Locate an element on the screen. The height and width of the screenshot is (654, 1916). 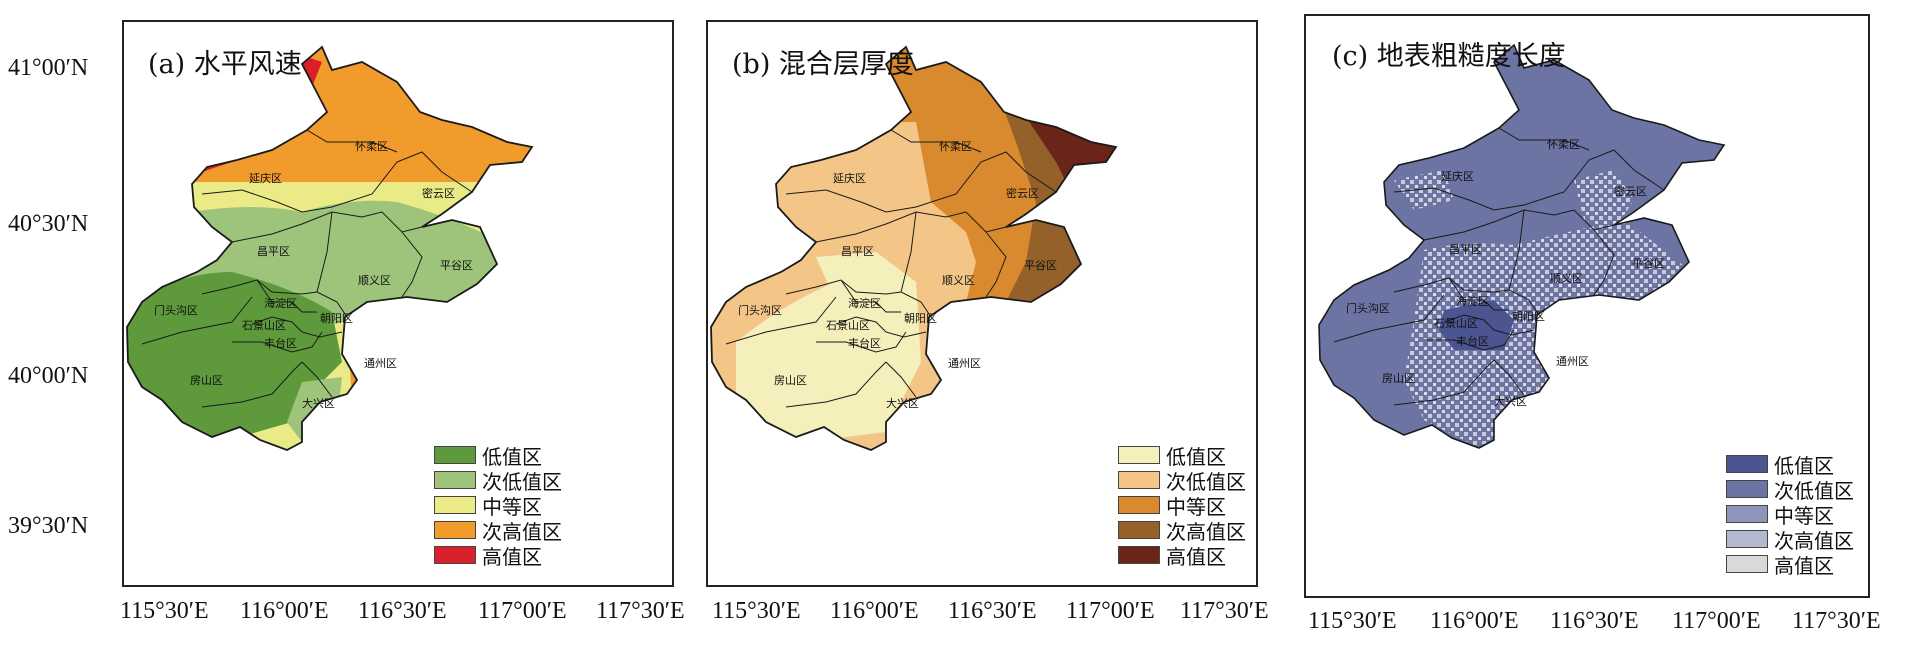
lon-label-c-116-30: 116°30′E is located at coordinates (1594, 621).